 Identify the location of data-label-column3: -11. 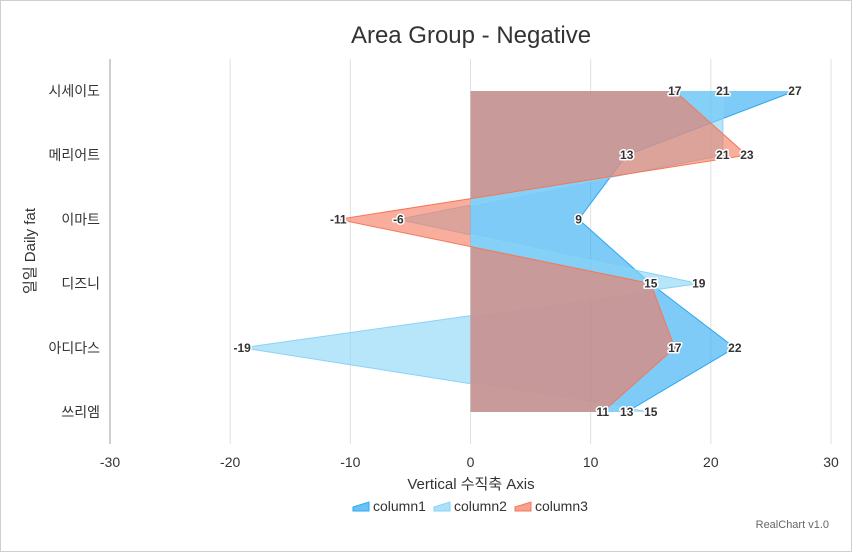
(338, 219).